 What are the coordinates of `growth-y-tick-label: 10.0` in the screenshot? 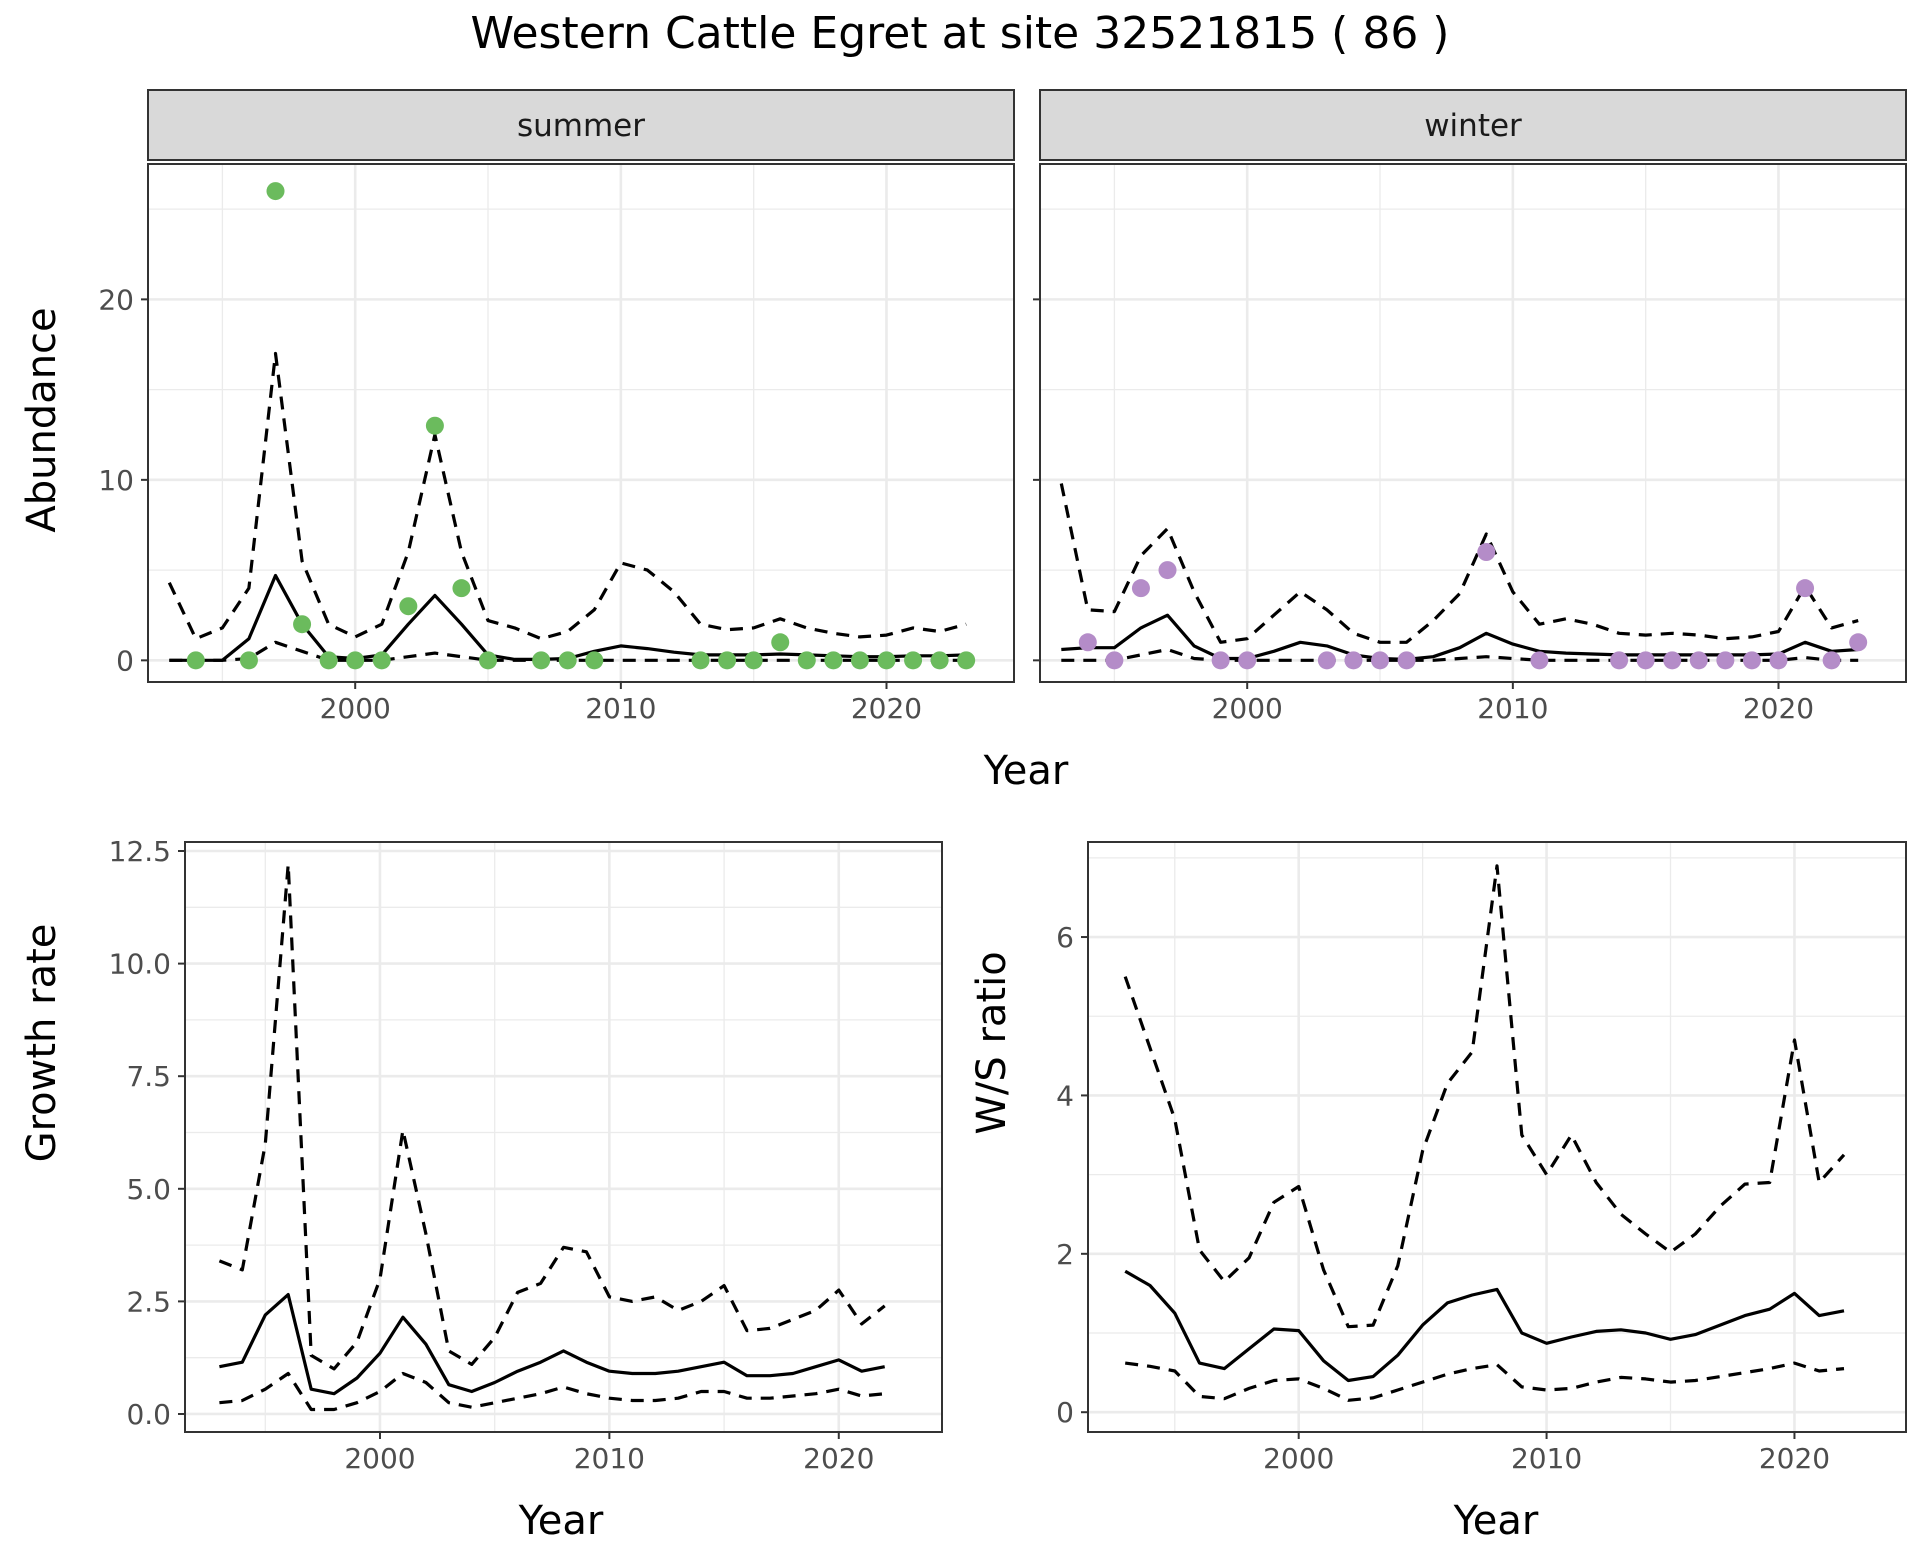 It's located at (140, 964).